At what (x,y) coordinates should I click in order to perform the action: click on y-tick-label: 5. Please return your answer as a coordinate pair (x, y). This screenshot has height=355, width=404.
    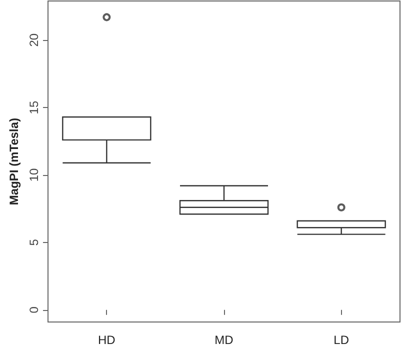
    Looking at the image, I should click on (34, 242).